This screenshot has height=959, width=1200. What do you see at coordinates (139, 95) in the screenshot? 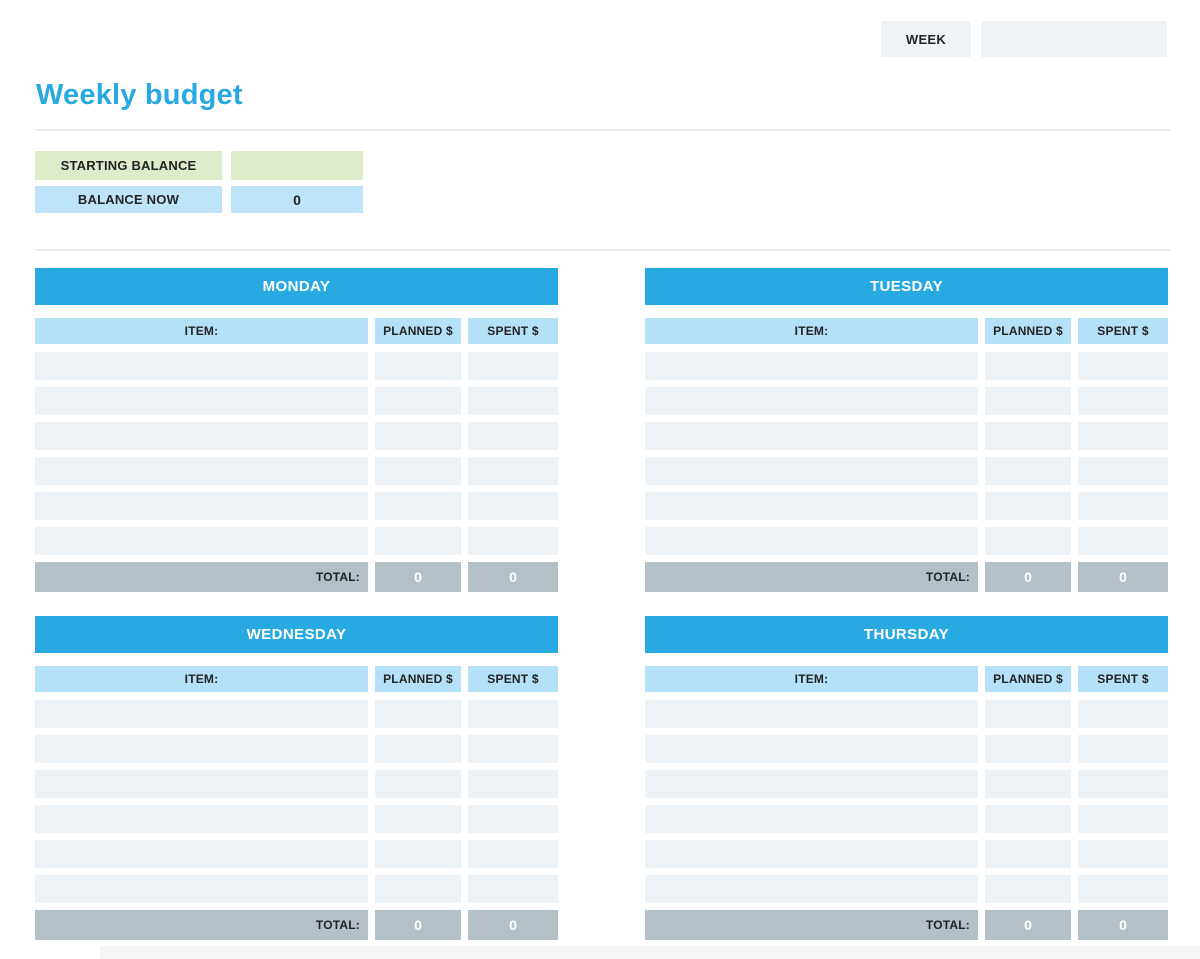
I see `page-title: Weekly budget` at bounding box center [139, 95].